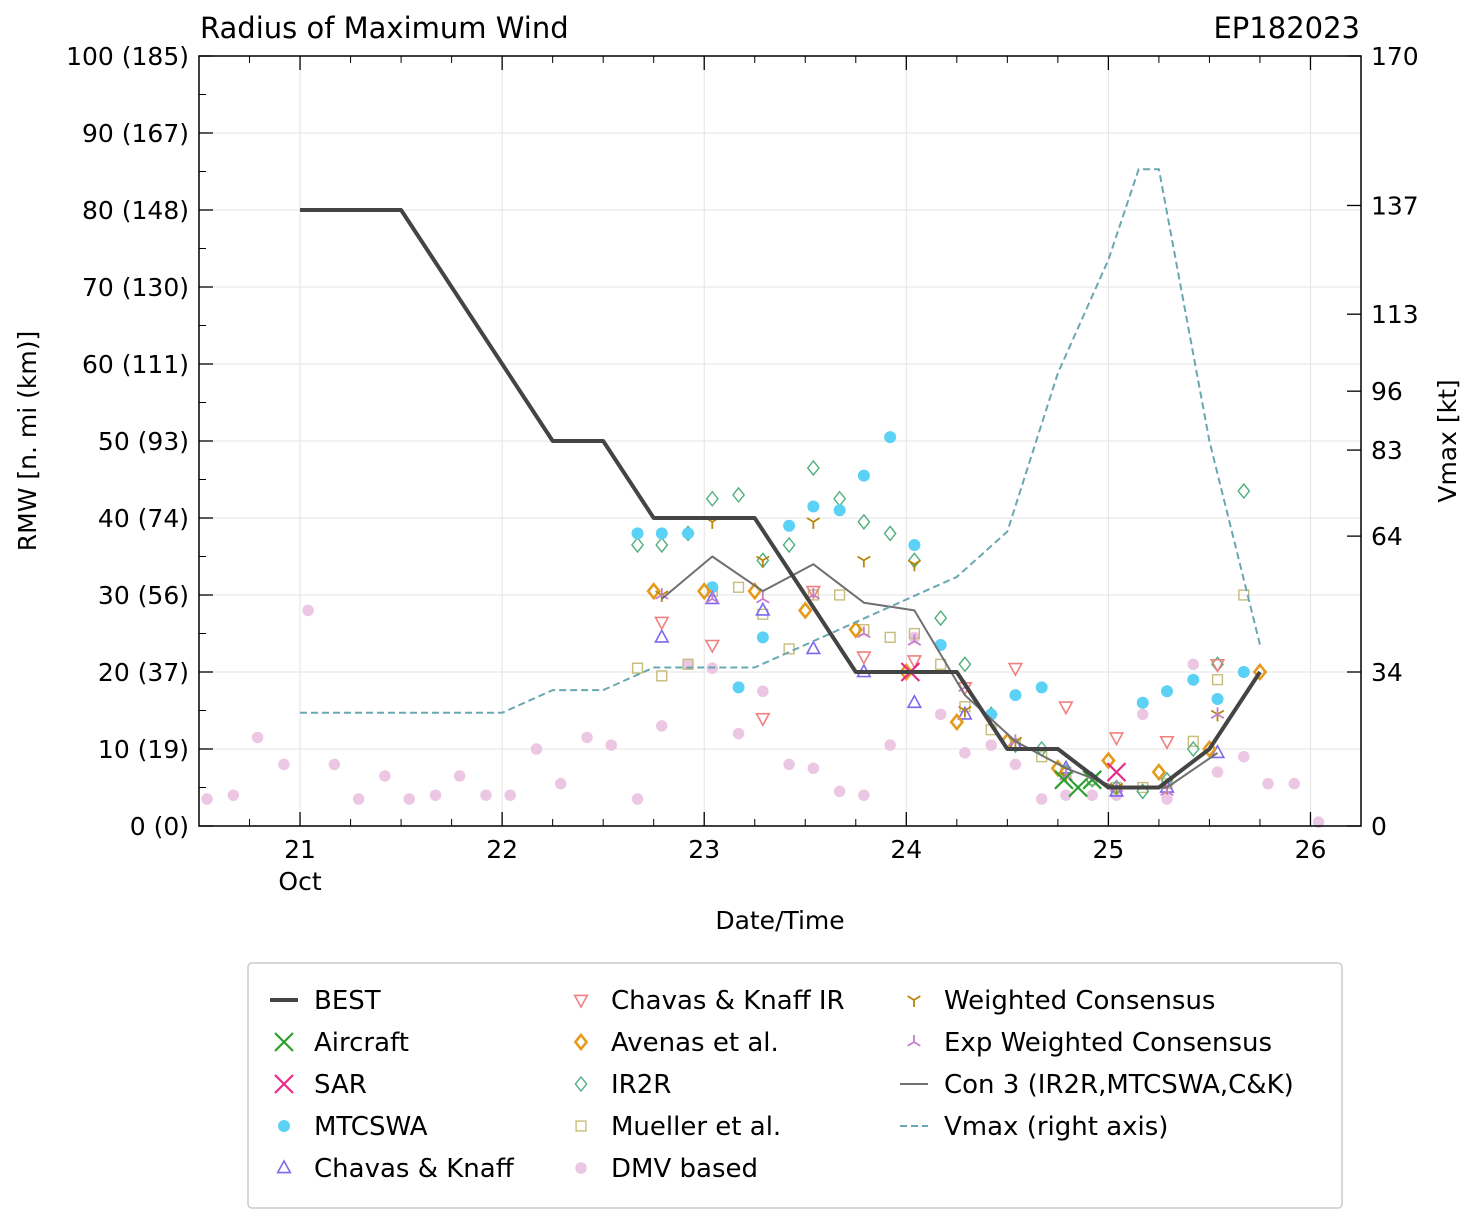 Image resolution: width=1477 pixels, height=1222 pixels. I want to click on legend-marker-chavas-knaff, so click(284, 1166).